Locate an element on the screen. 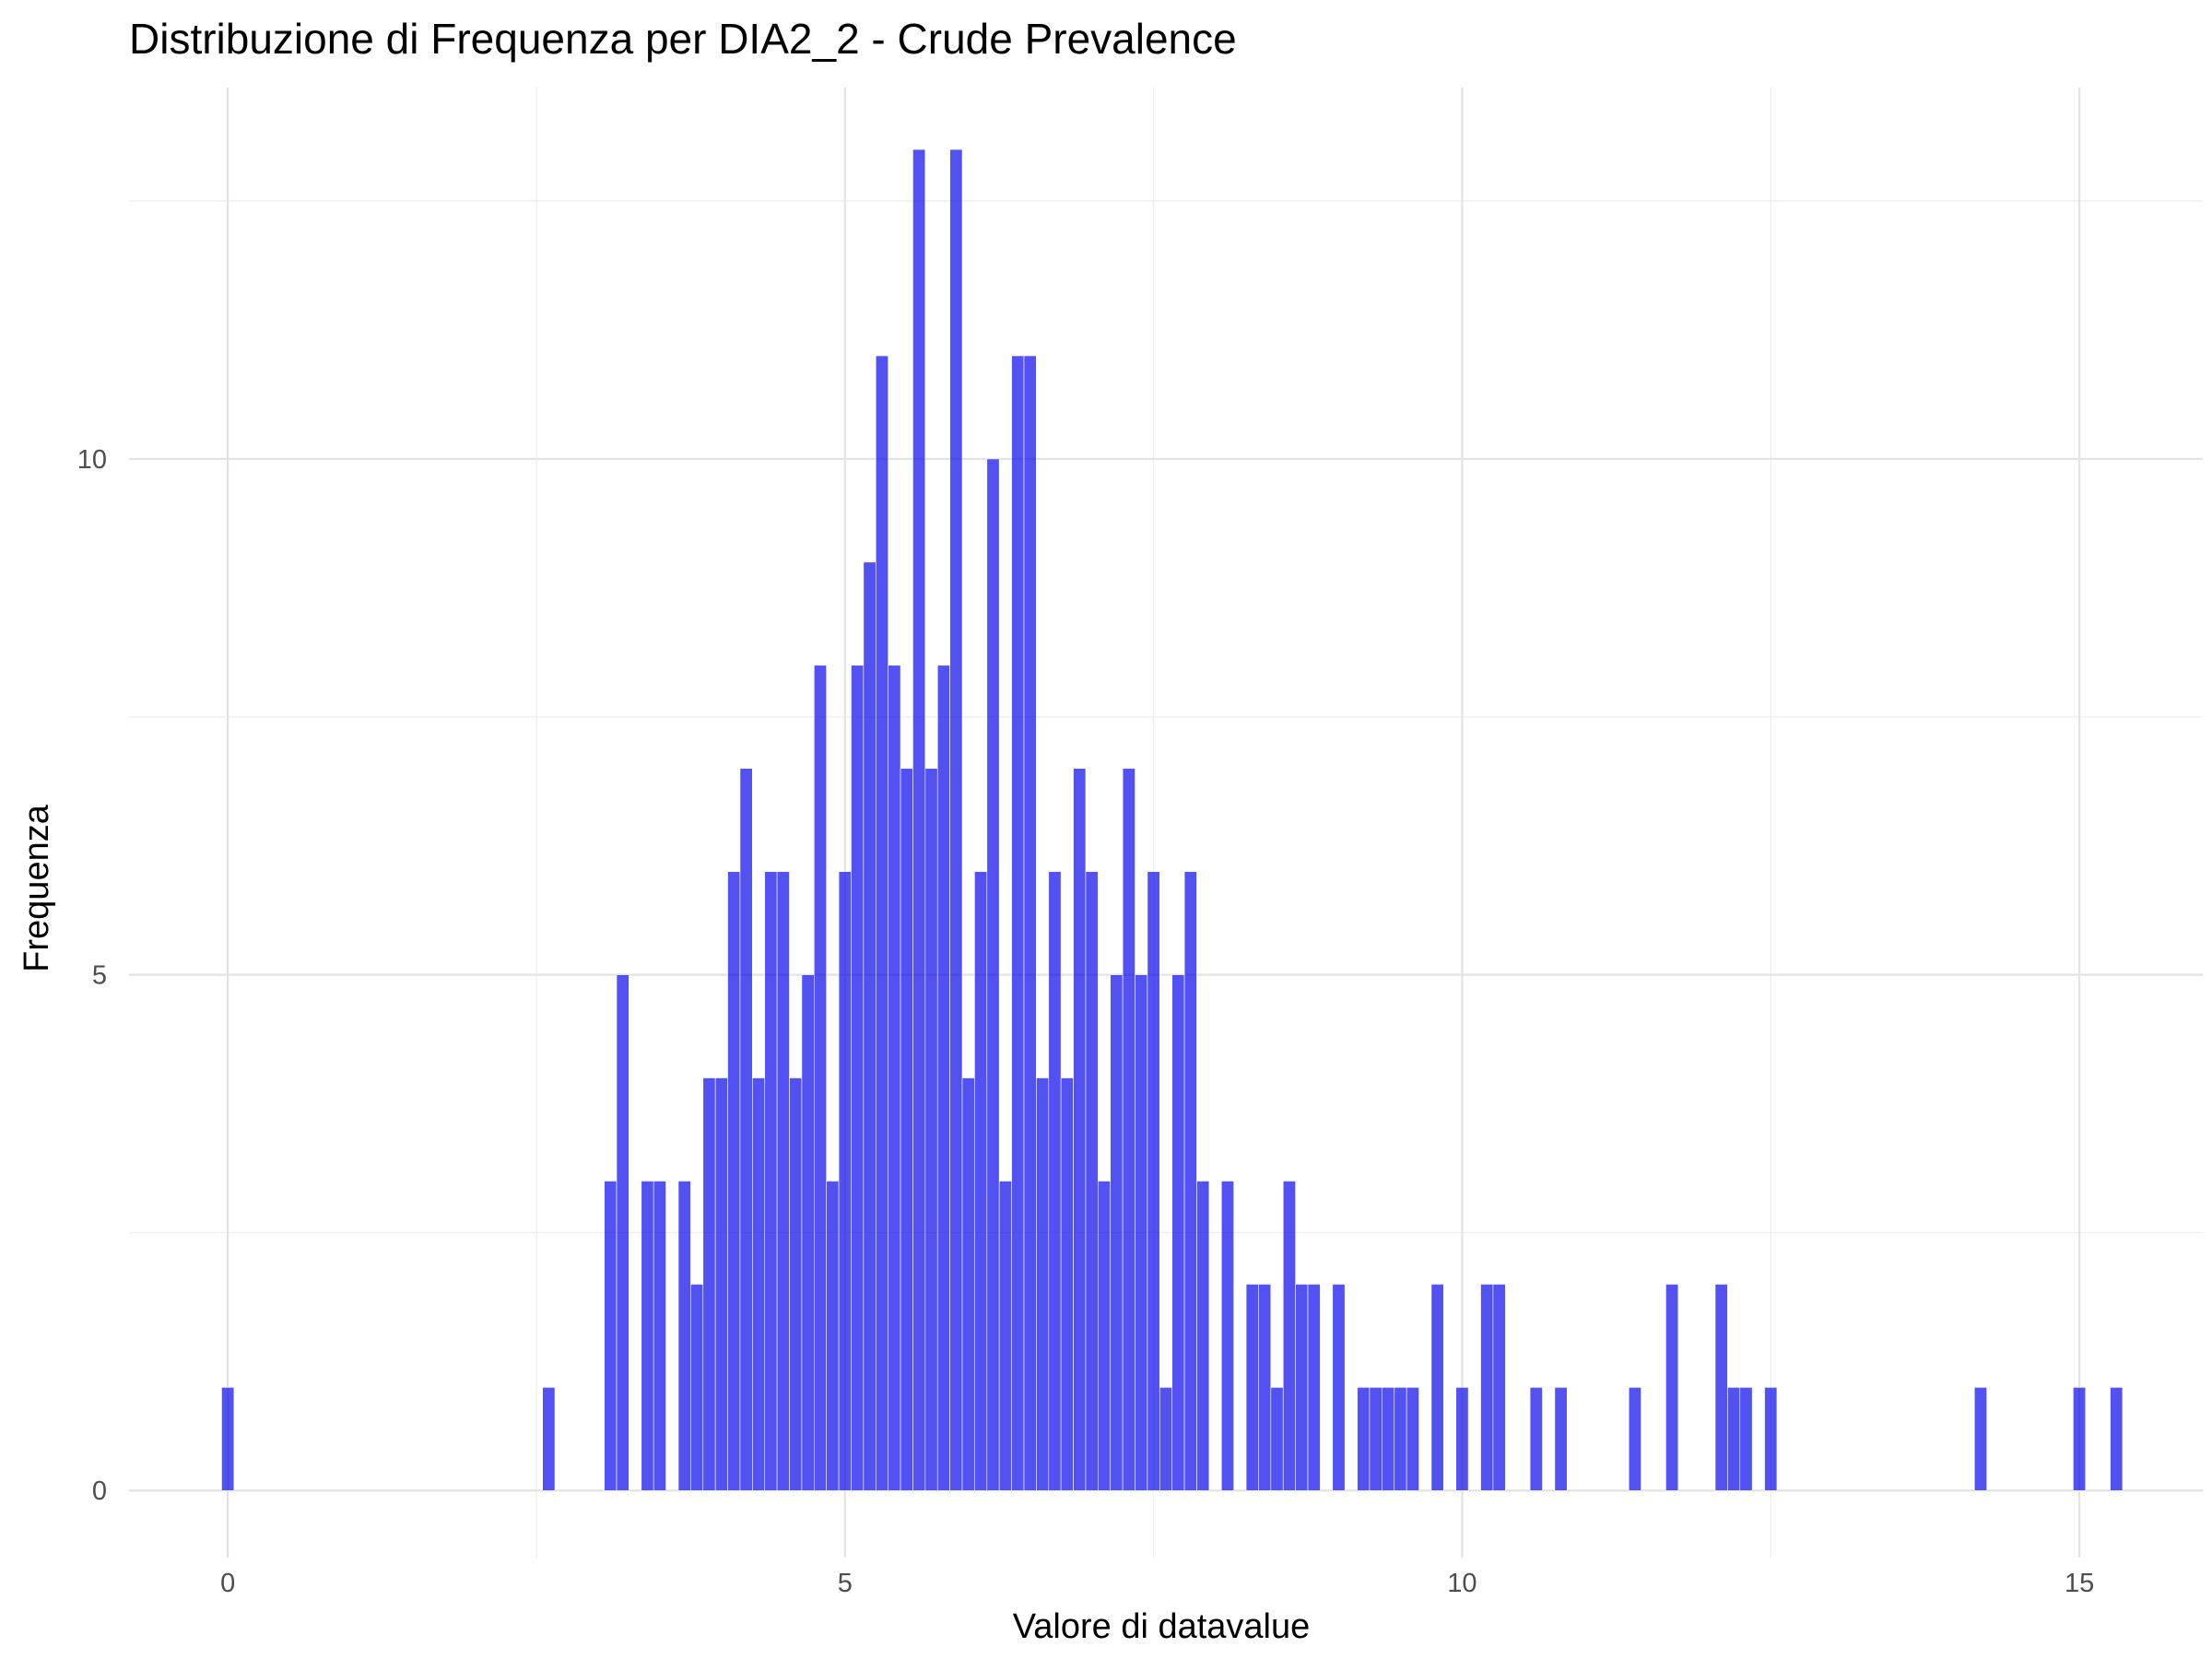 The height and width of the screenshot is (1659, 2212). x-tick-labels: 0 5 10 15 is located at coordinates (1157, 1583).